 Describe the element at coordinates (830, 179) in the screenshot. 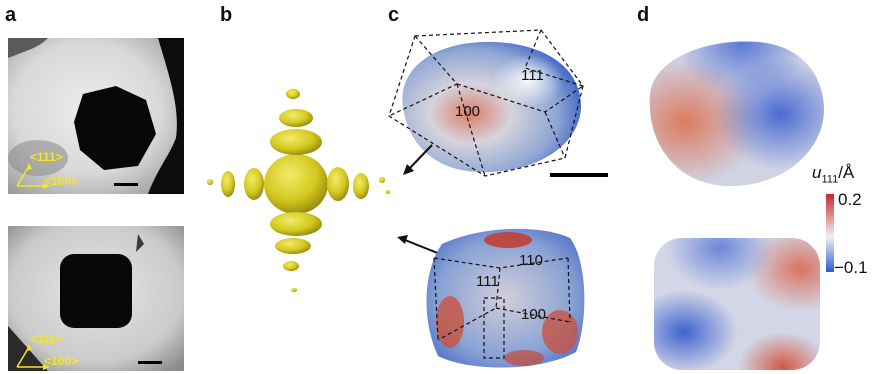

I see `colorbar-subscript: 111` at that location.